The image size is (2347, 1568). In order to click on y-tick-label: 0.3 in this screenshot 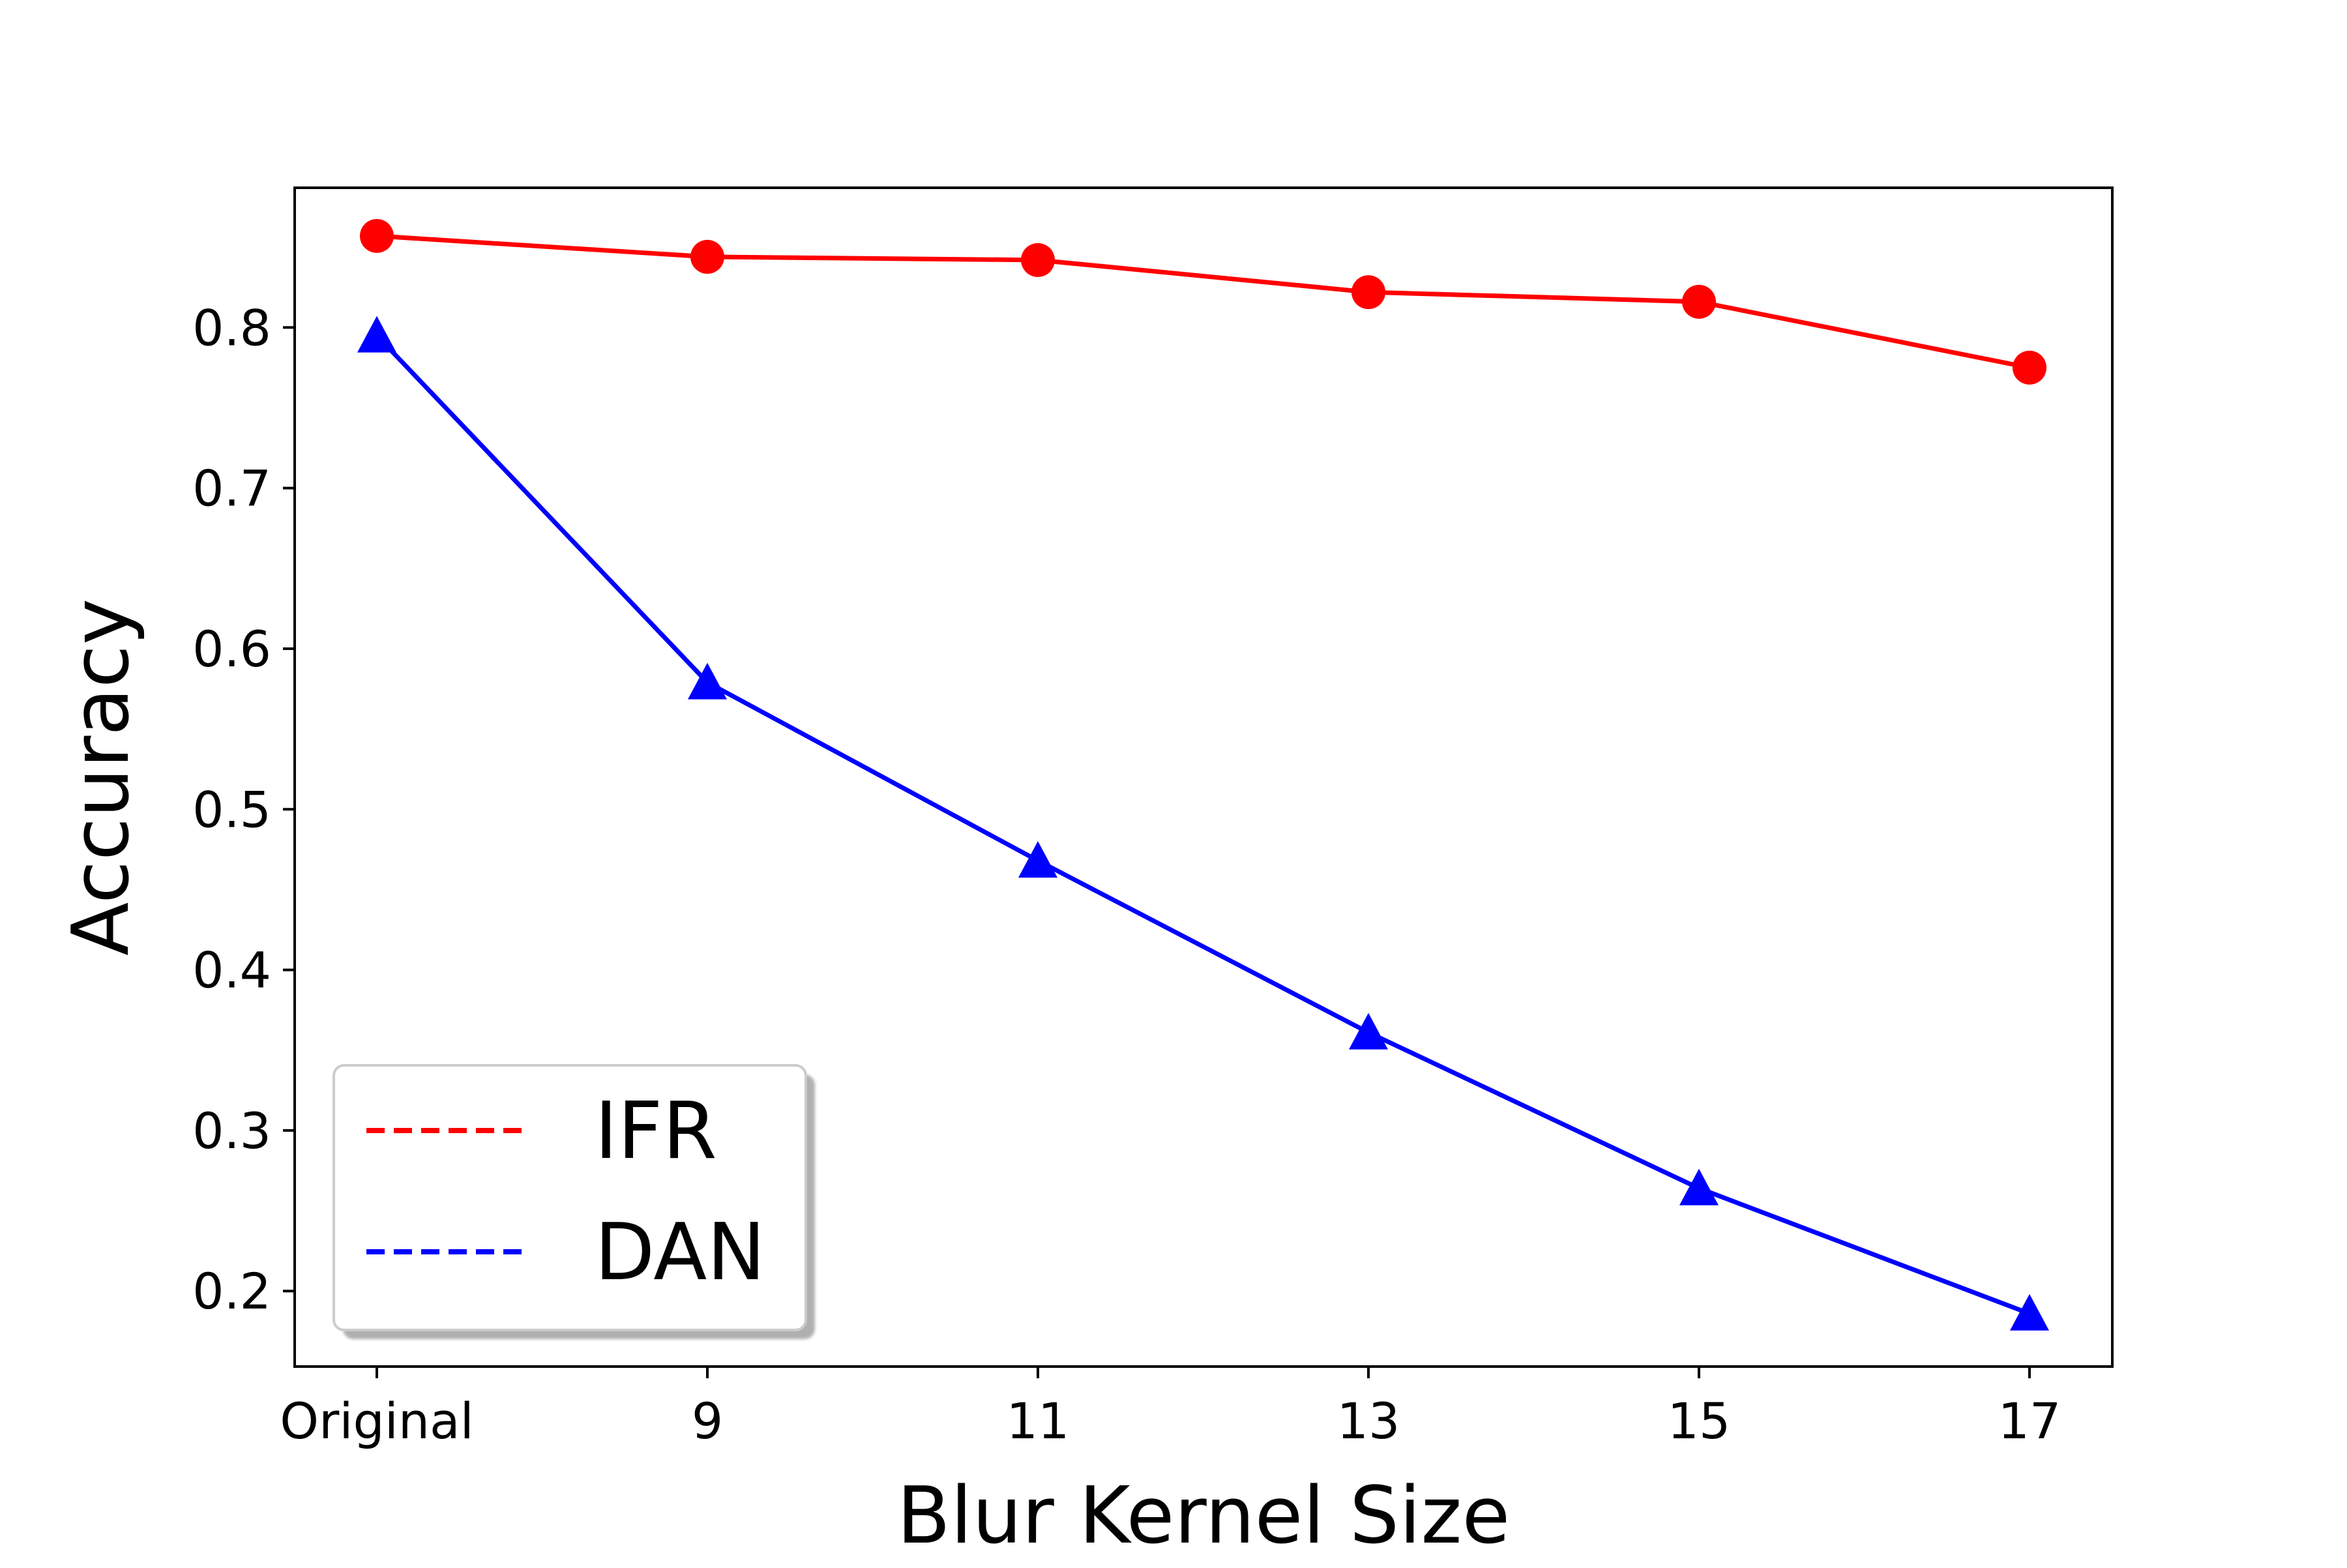, I will do `click(232, 1131)`.